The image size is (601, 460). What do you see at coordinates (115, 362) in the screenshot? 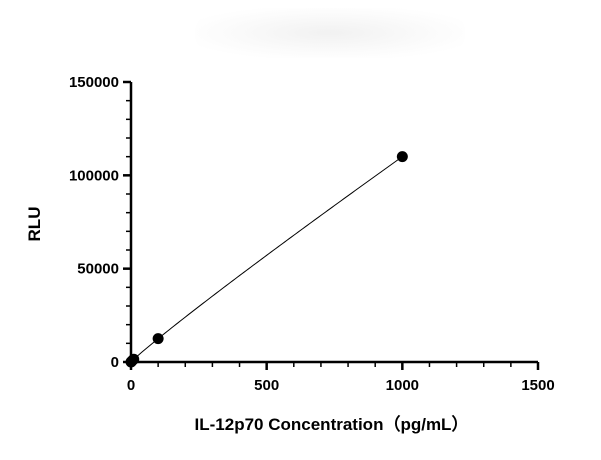
I see `y-tick-label: 0` at bounding box center [115, 362].